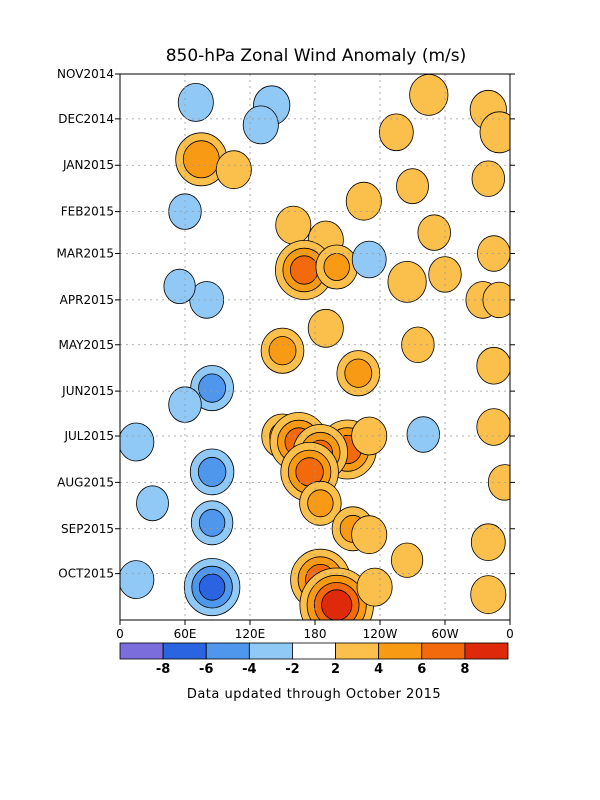 The height and width of the screenshot is (800, 600). What do you see at coordinates (206, 669) in the screenshot?
I see `colorbar-label: -6` at bounding box center [206, 669].